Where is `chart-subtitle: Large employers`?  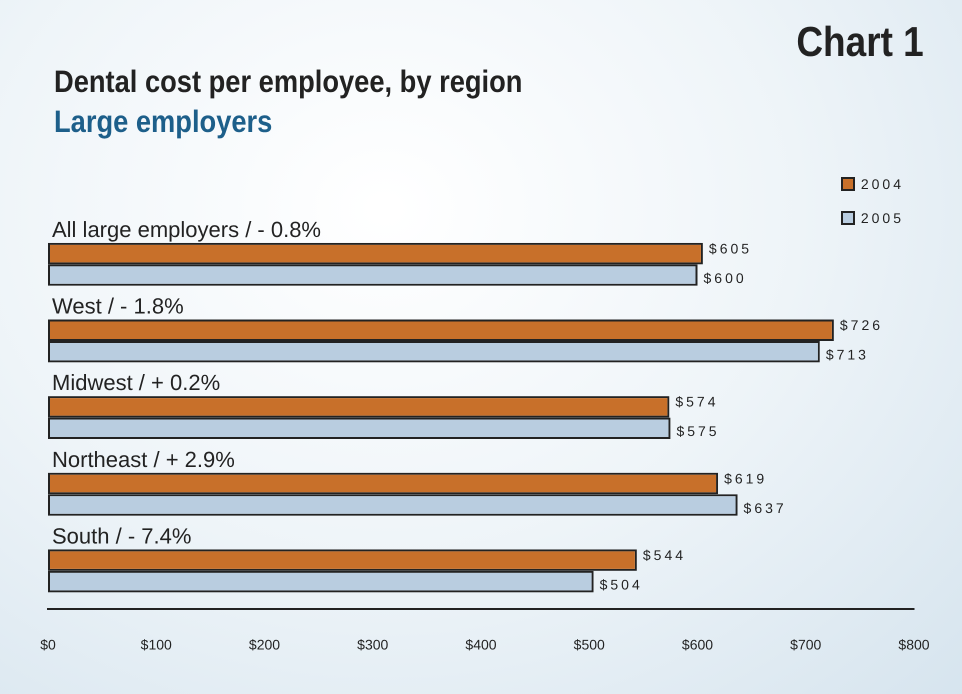
chart-subtitle: Large employers is located at coordinates (163, 122).